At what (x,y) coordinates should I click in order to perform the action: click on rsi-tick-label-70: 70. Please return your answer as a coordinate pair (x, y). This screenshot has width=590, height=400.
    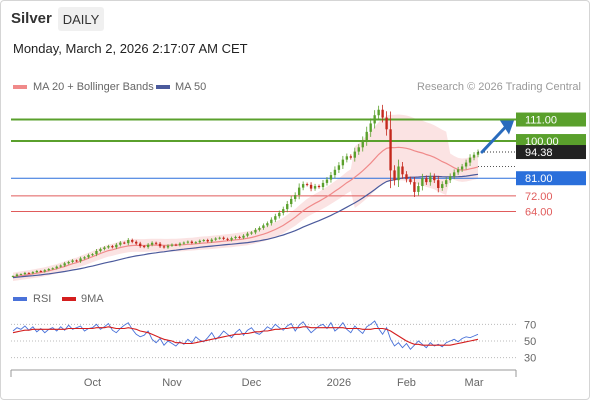
    Looking at the image, I should click on (530, 325).